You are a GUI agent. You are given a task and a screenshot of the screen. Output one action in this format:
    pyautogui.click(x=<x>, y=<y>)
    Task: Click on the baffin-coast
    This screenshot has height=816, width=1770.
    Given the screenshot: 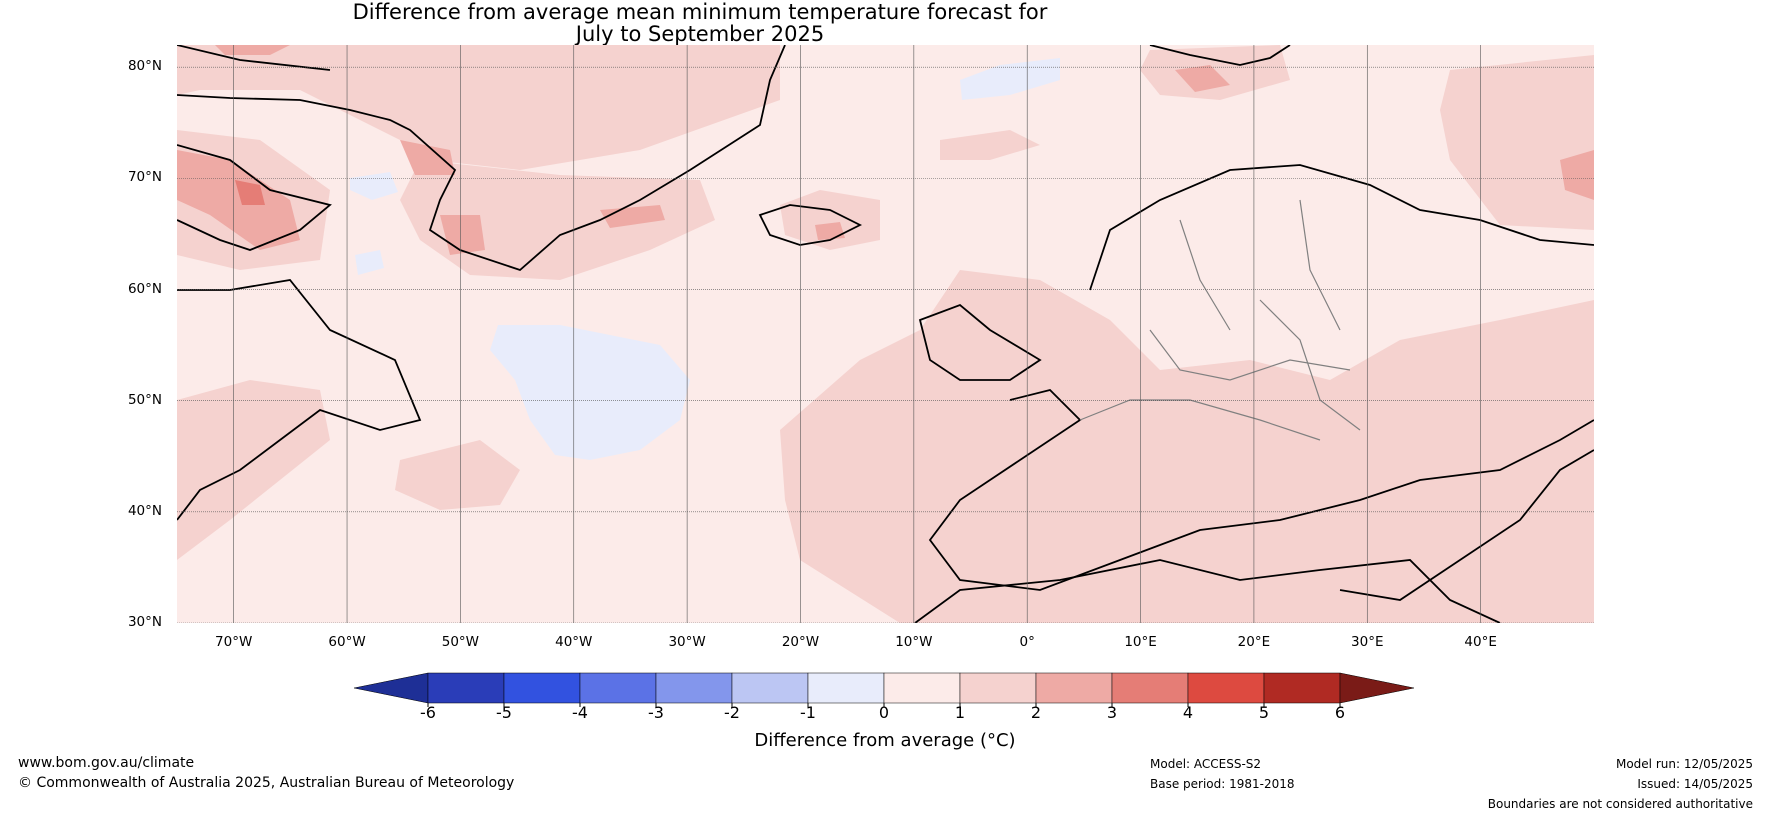 What is the action you would take?
    pyautogui.click(x=254, y=197)
    